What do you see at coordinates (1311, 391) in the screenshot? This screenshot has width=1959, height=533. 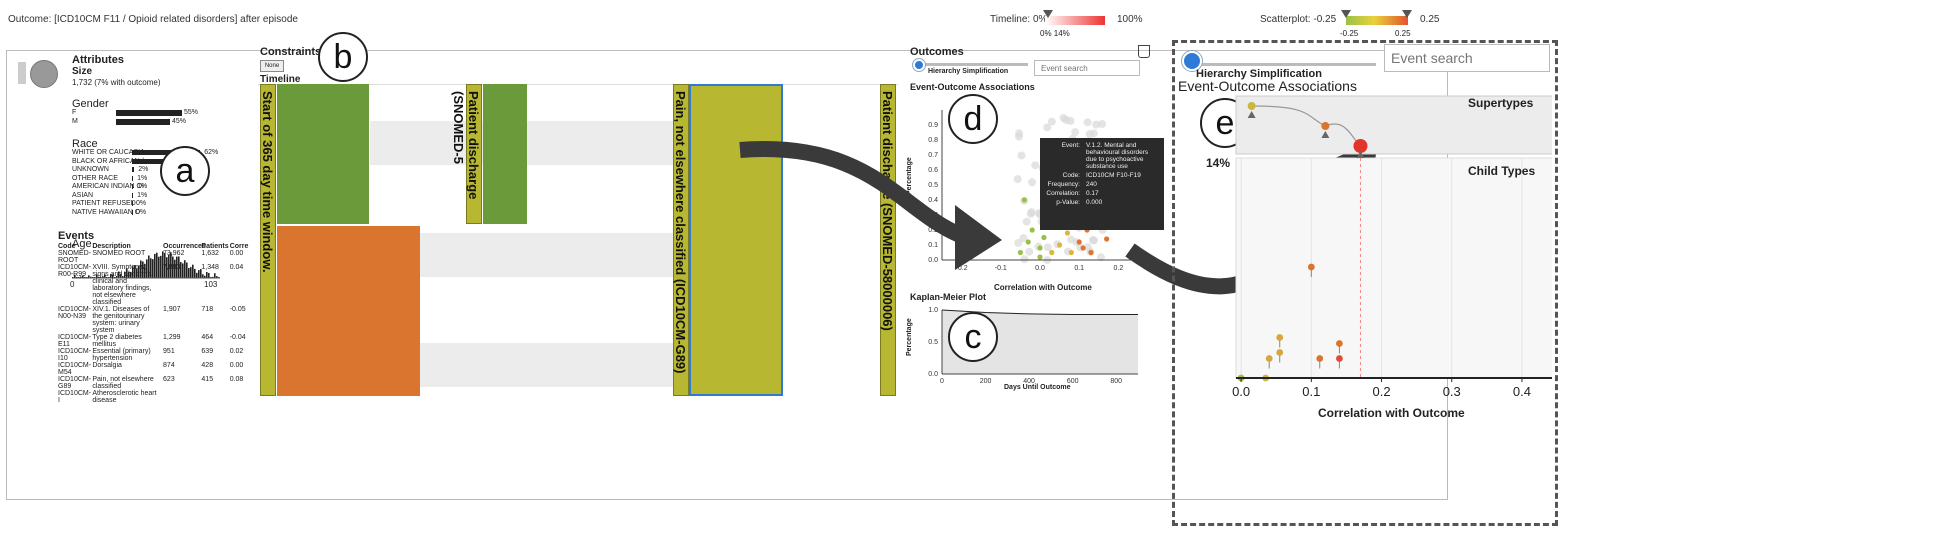 I see `zoom-x-tick: 0.1` at bounding box center [1311, 391].